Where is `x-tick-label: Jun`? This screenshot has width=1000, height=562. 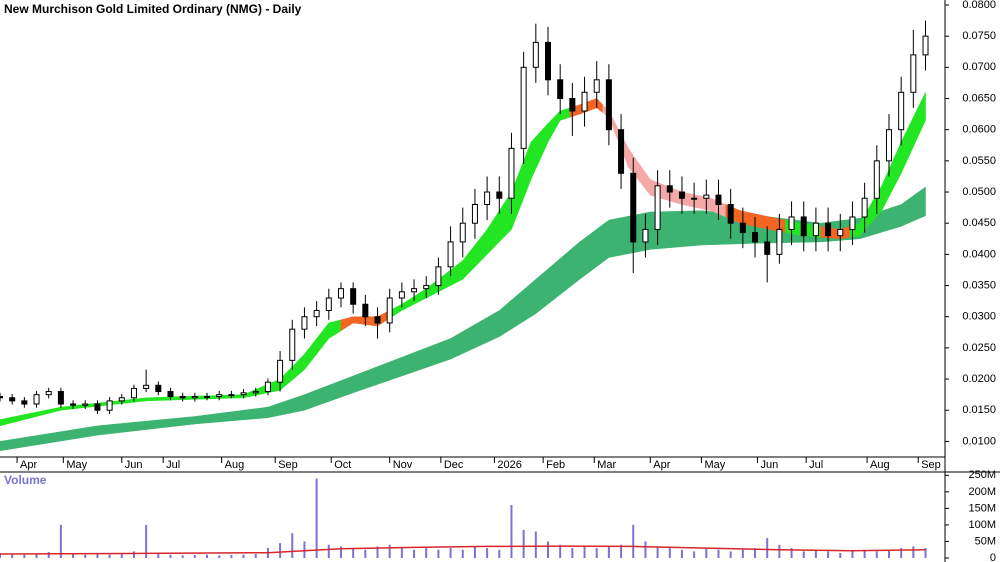 x-tick-label: Jun is located at coordinates (134, 465).